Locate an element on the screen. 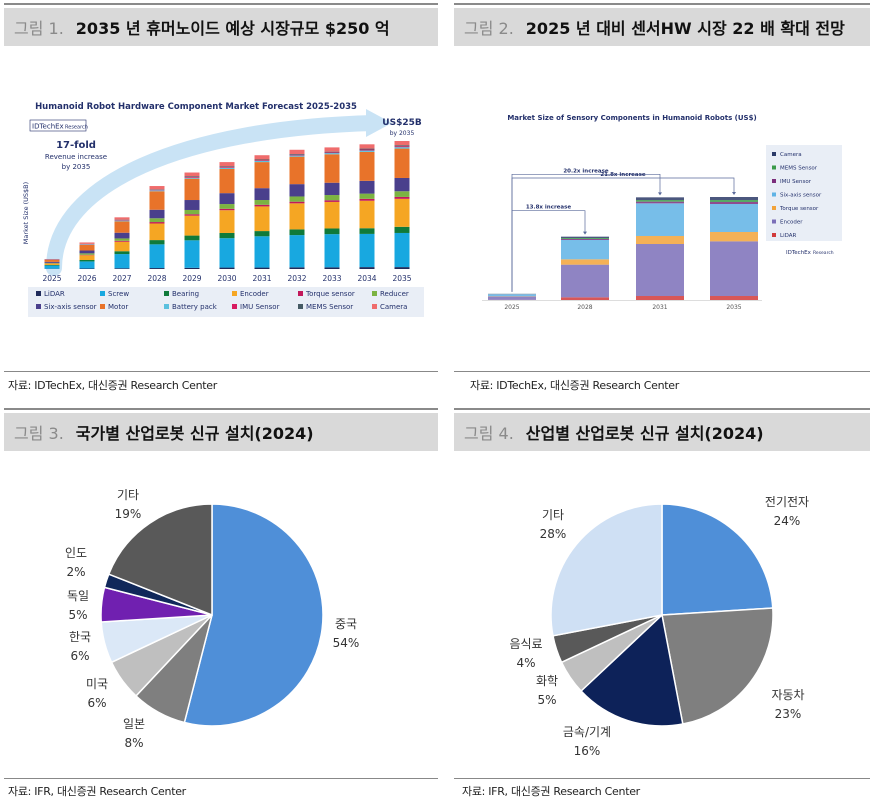 The width and height of the screenshot is (874, 799). slice-label: 독일 is located at coordinates (78, 596).